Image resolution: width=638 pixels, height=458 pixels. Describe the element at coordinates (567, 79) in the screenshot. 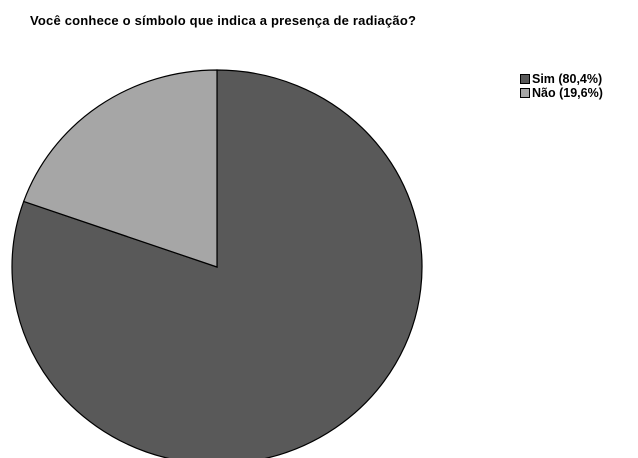

I see `legend-label-sim: Sim (80,4%)` at that location.